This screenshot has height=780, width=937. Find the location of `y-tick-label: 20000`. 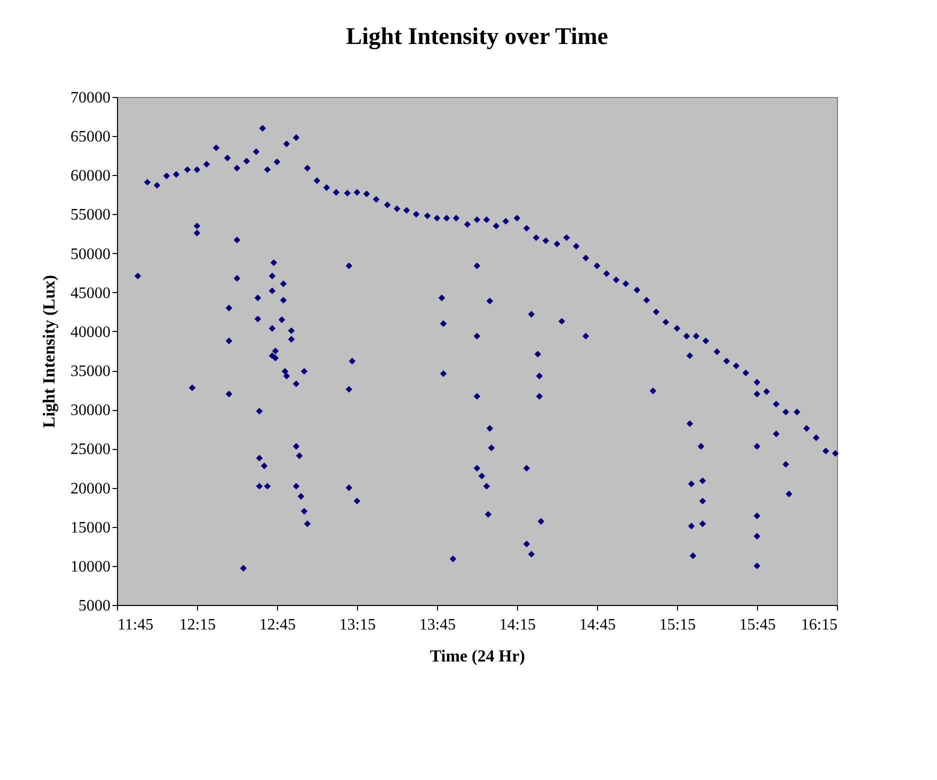

y-tick-label: 20000 is located at coordinates (90, 489).